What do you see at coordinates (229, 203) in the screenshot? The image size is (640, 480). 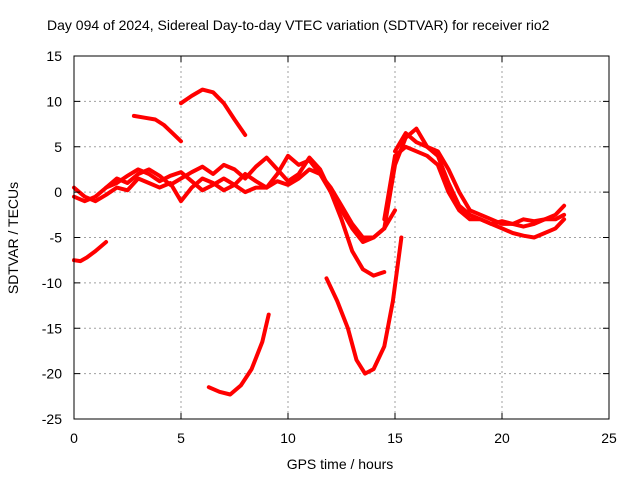 I see `series-trace-f` at bounding box center [229, 203].